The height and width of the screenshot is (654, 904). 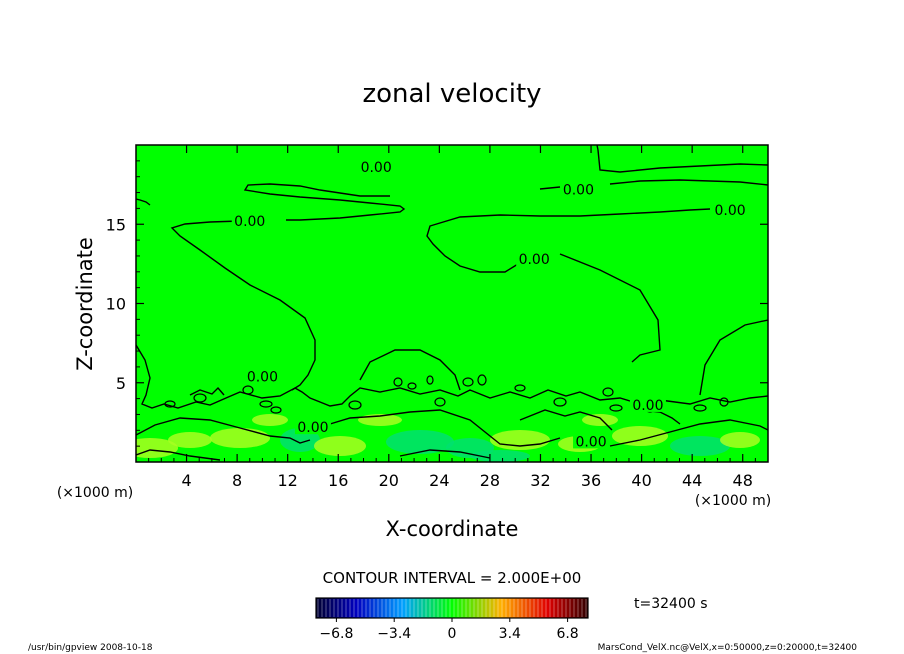 I want to click on colorbar-stripes, so click(x=452, y=608).